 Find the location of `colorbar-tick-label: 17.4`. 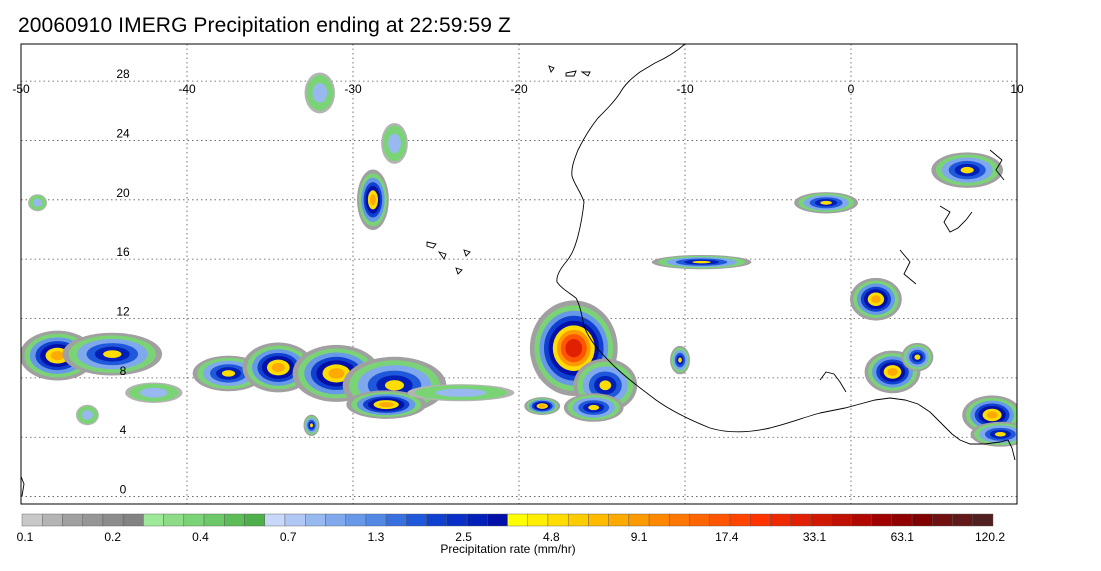

colorbar-tick-label: 17.4 is located at coordinates (727, 537).